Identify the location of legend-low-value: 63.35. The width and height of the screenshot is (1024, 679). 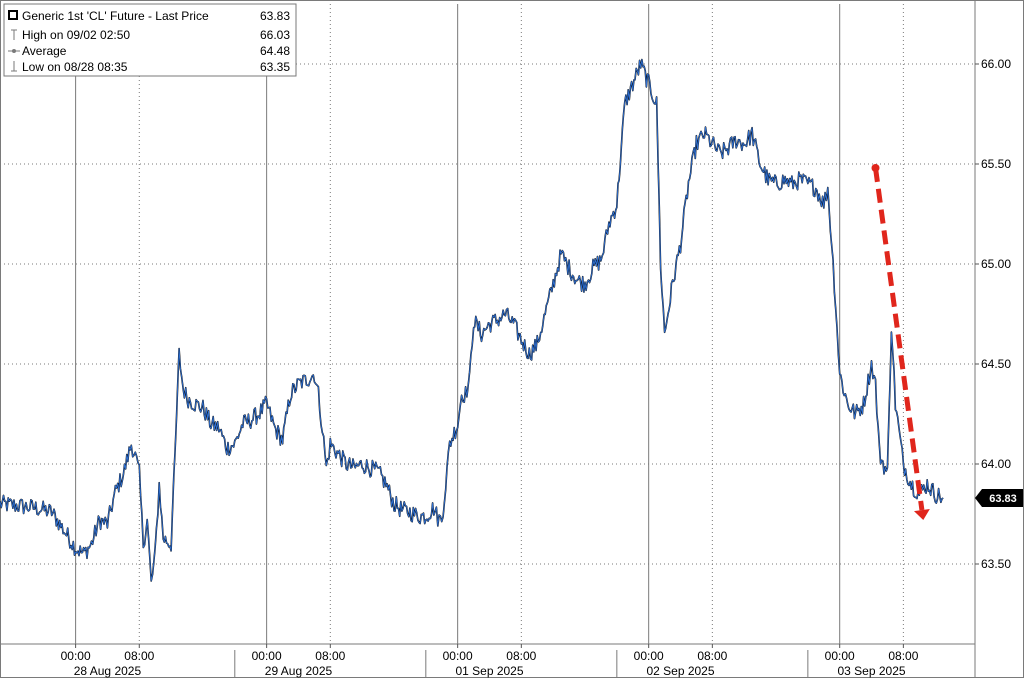
(275, 67).